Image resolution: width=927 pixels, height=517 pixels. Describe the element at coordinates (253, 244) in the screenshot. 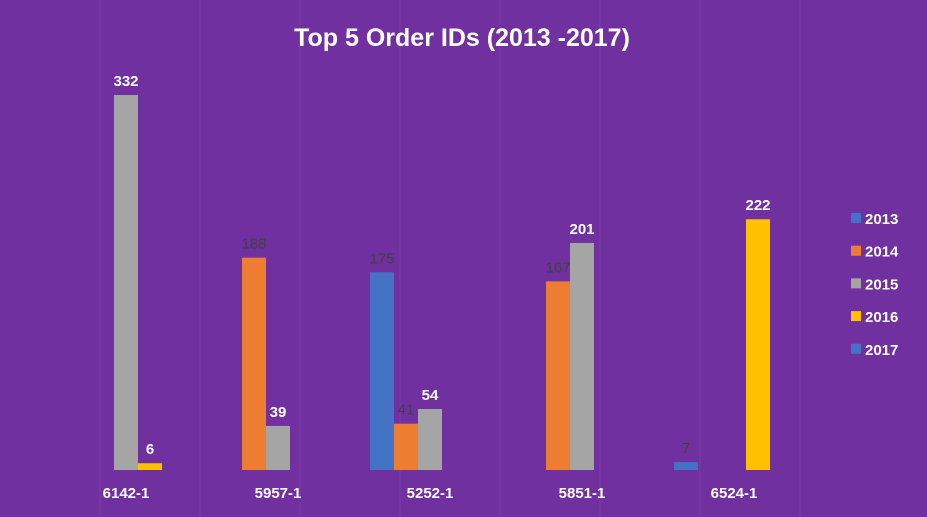

I see `data-label-5957-1-2014: 188` at that location.